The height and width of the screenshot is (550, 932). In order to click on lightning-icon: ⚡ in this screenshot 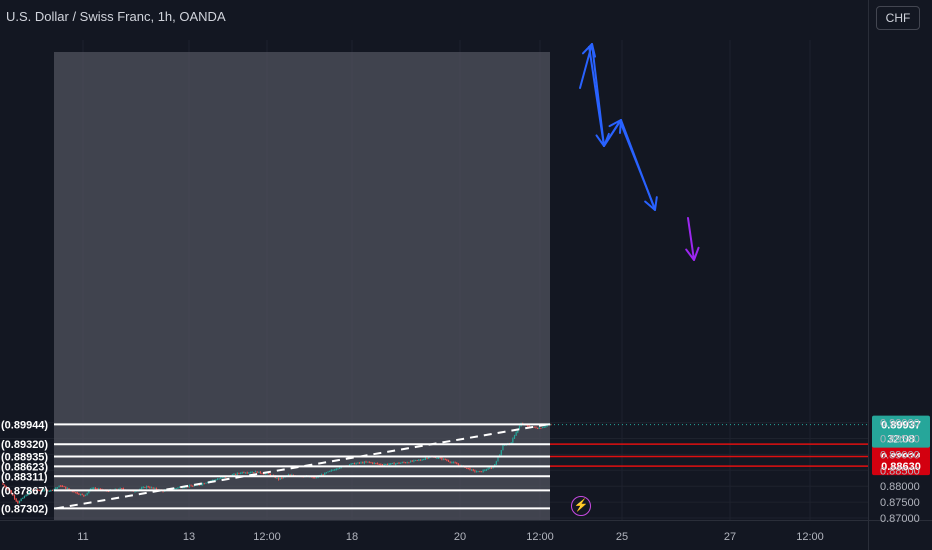, I will do `click(581, 506)`.